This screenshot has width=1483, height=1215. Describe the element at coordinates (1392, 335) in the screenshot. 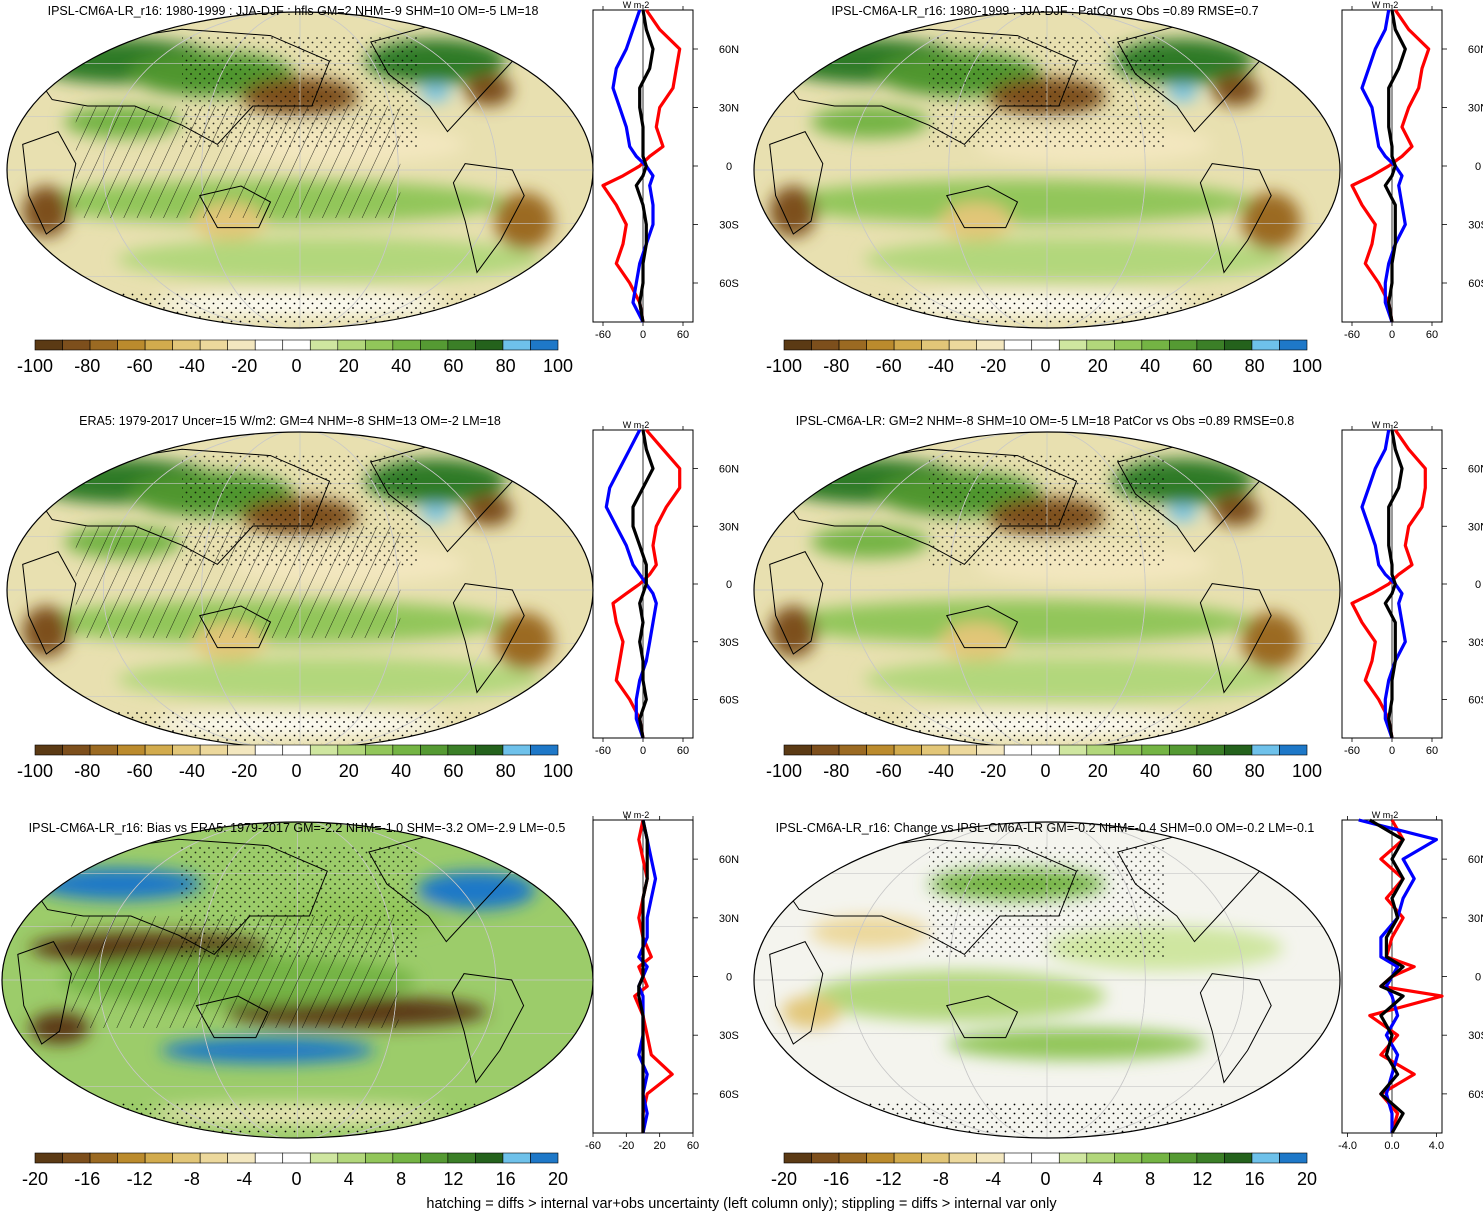

I see `x-tick-label: 0` at that location.